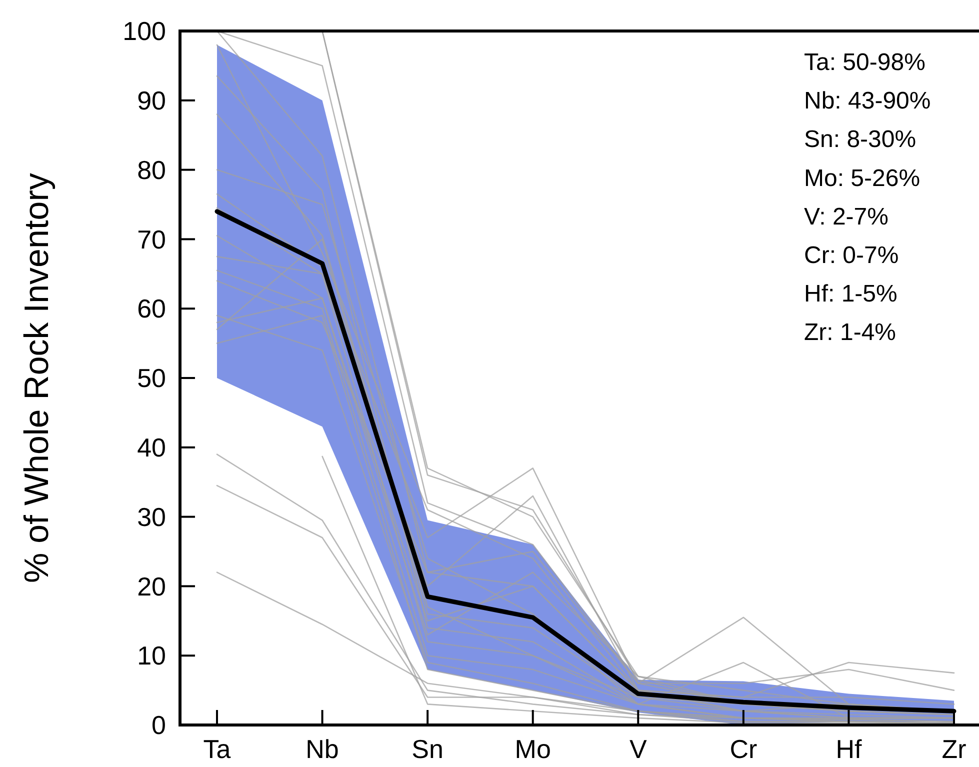 The height and width of the screenshot is (767, 979). Describe the element at coordinates (850, 332) in the screenshot. I see `annotation: Zr: 1-4%` at that location.